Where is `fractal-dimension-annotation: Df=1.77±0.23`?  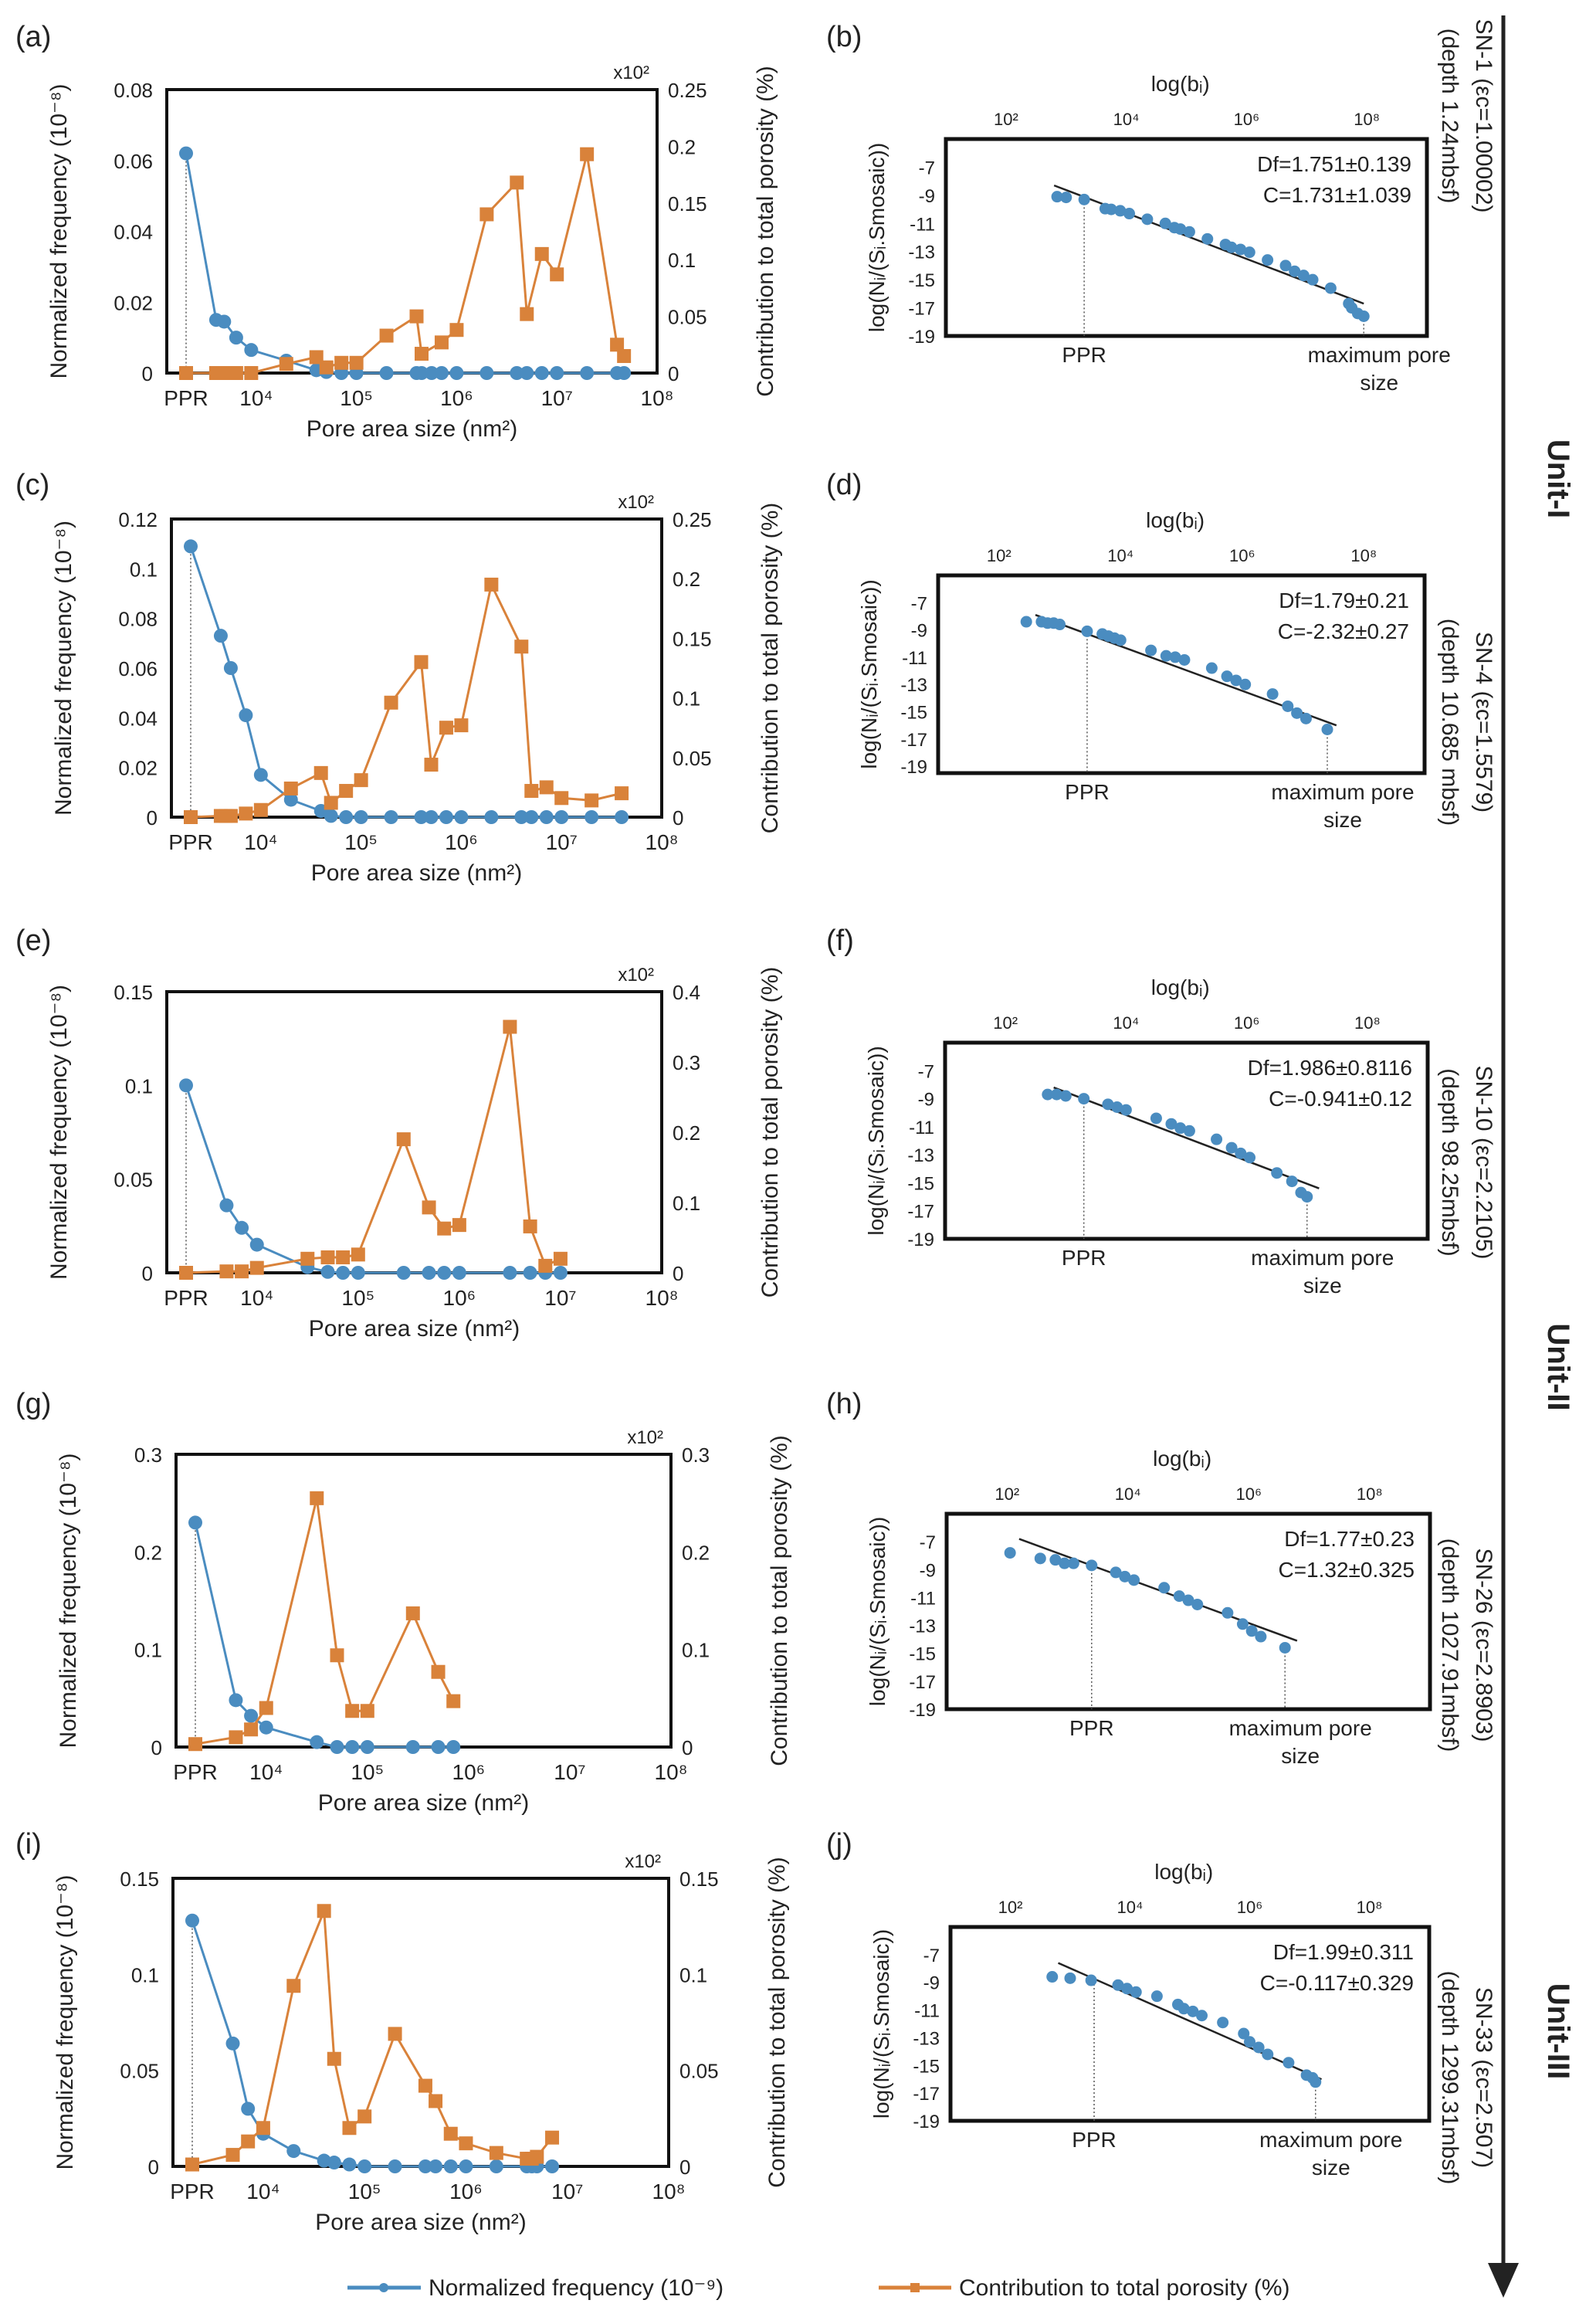
fractal-dimension-annotation: Df=1.77±0.23 is located at coordinates (1349, 1539).